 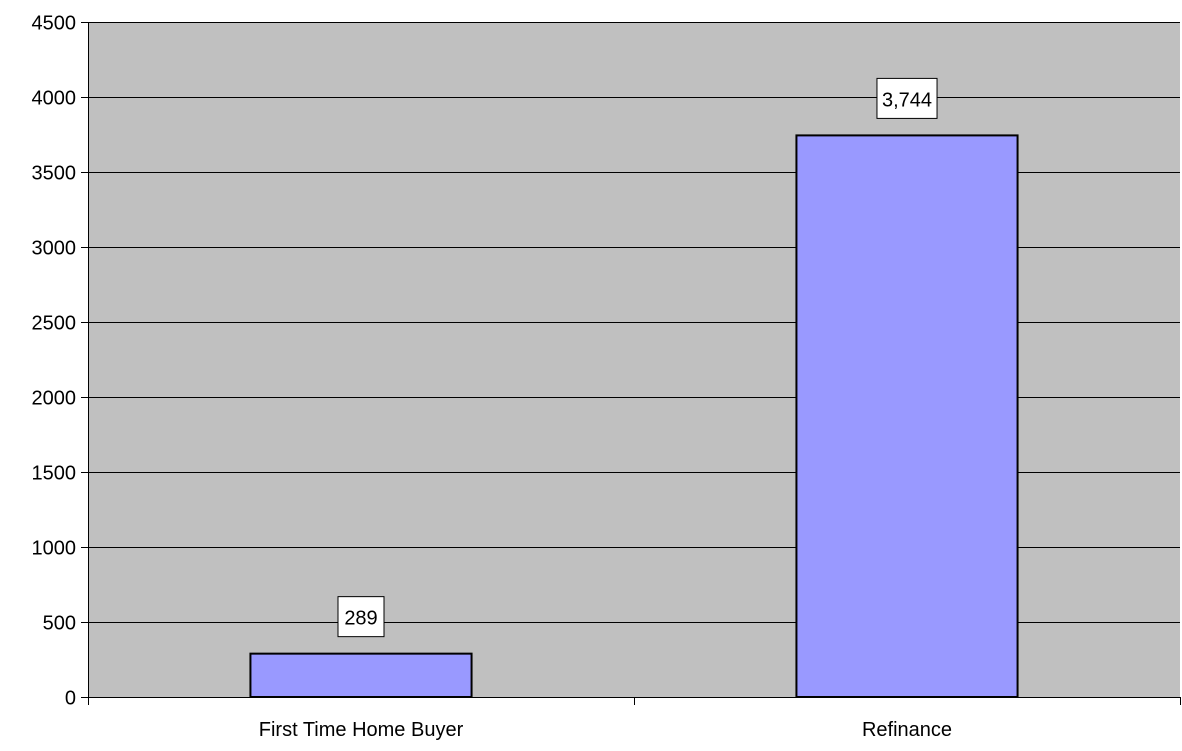 What do you see at coordinates (54, 24) in the screenshot?
I see `y-tick-label: 4500` at bounding box center [54, 24].